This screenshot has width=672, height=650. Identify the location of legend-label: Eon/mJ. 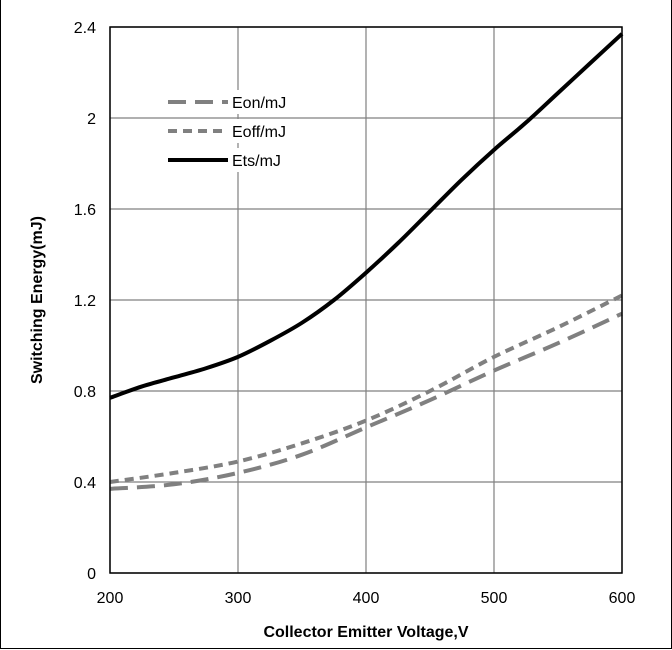
(259, 103).